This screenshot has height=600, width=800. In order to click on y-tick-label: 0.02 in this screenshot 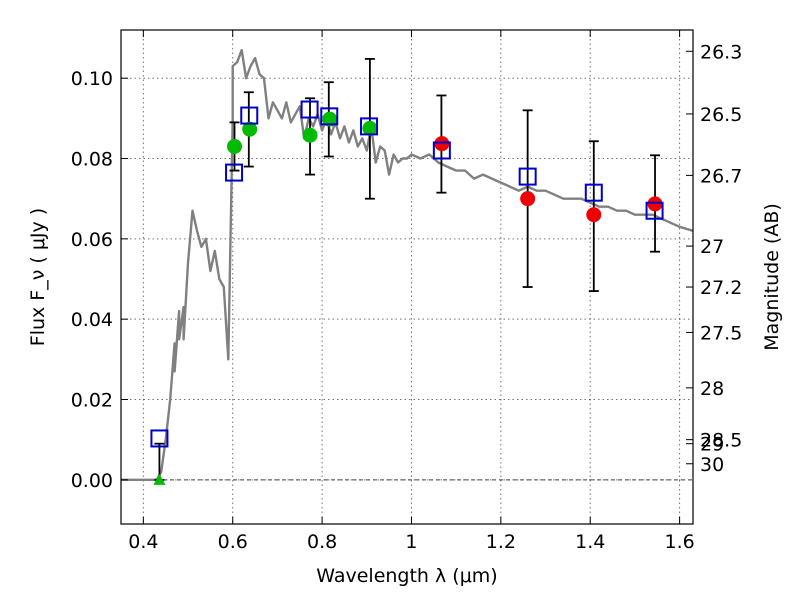, I will do `click(92, 400)`.